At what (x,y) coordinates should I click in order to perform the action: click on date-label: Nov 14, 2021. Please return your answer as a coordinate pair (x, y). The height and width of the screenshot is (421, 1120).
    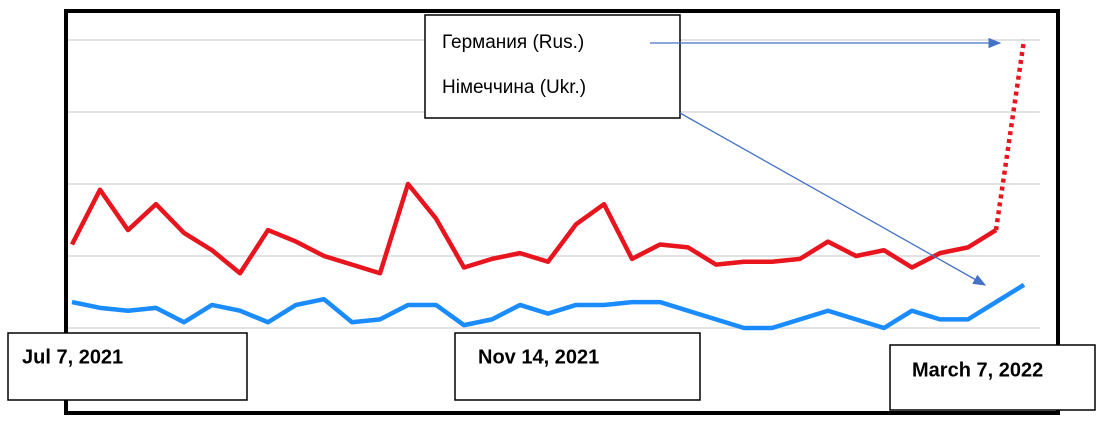
    Looking at the image, I should click on (538, 357).